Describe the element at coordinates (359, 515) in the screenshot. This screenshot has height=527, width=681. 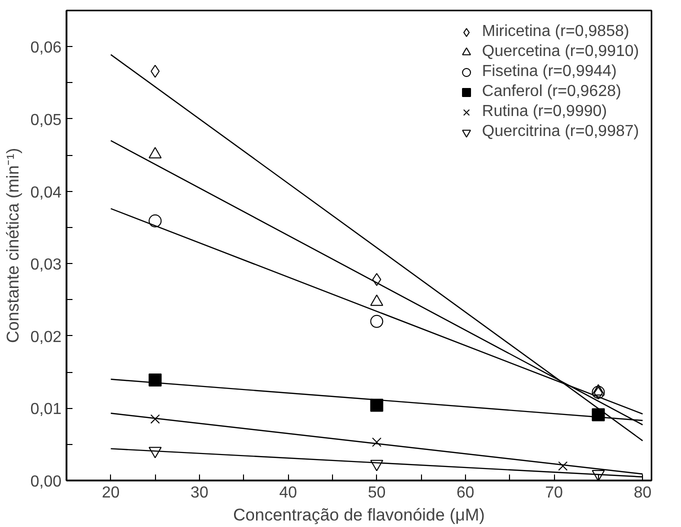
I see `x-axis-title: Concentração de flavonóide (μM)` at that location.